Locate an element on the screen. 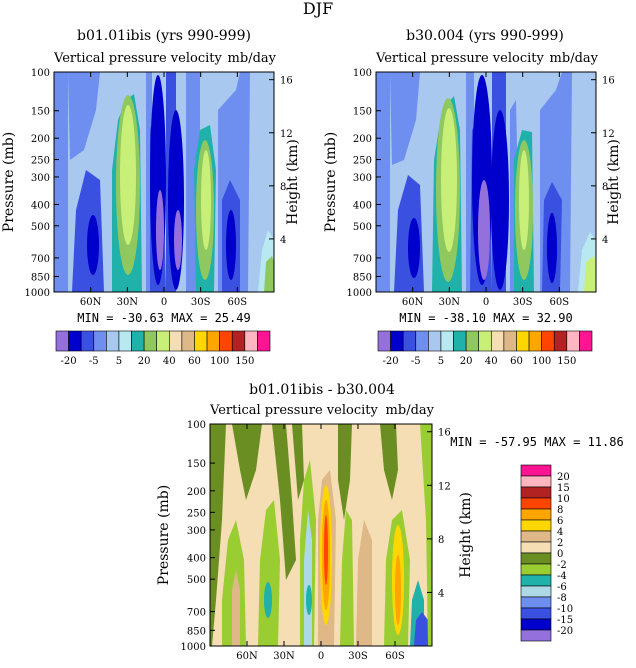 The width and height of the screenshot is (636, 668). colorbar-label: 150 is located at coordinates (244, 361).